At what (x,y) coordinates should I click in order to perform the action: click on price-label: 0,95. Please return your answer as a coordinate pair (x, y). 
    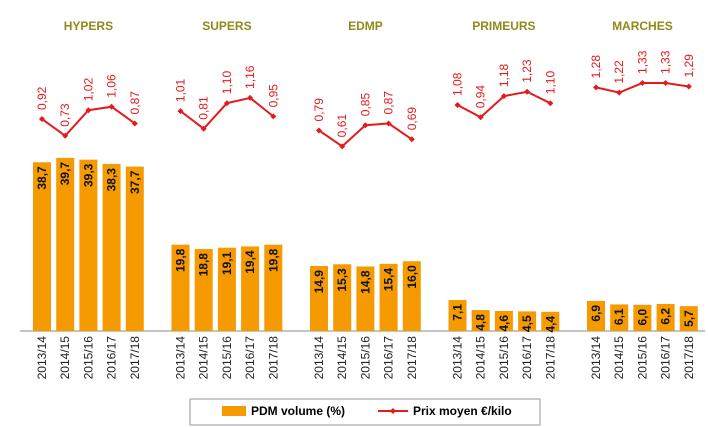
    Looking at the image, I should click on (273, 96).